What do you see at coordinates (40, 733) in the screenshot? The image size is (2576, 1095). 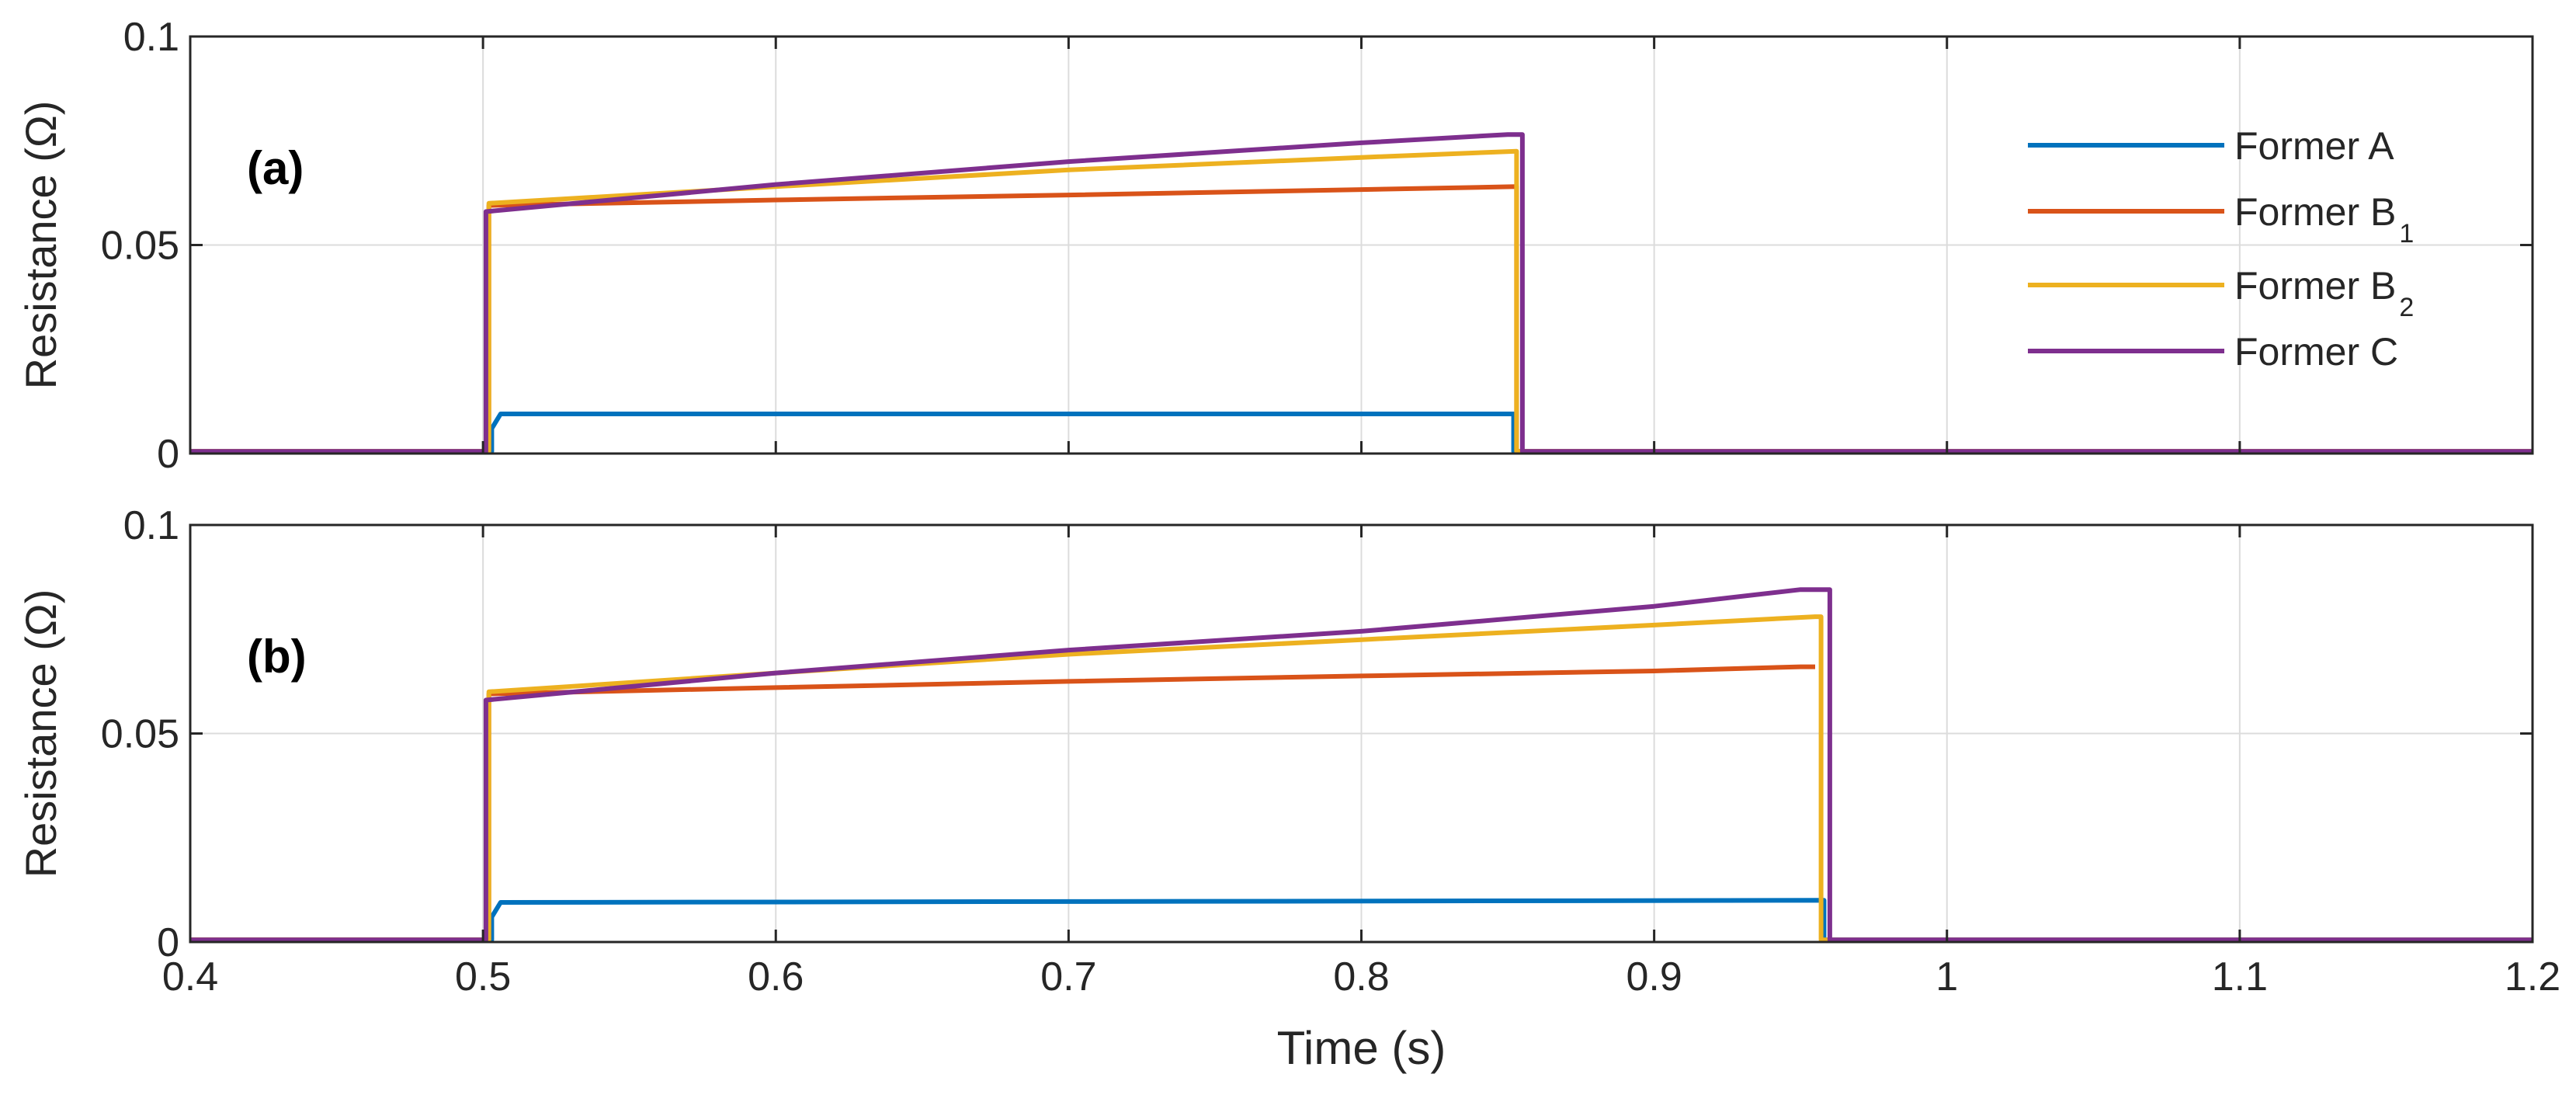 I see `panel-b-ylabel: Resistance (Ω)` at bounding box center [40, 733].